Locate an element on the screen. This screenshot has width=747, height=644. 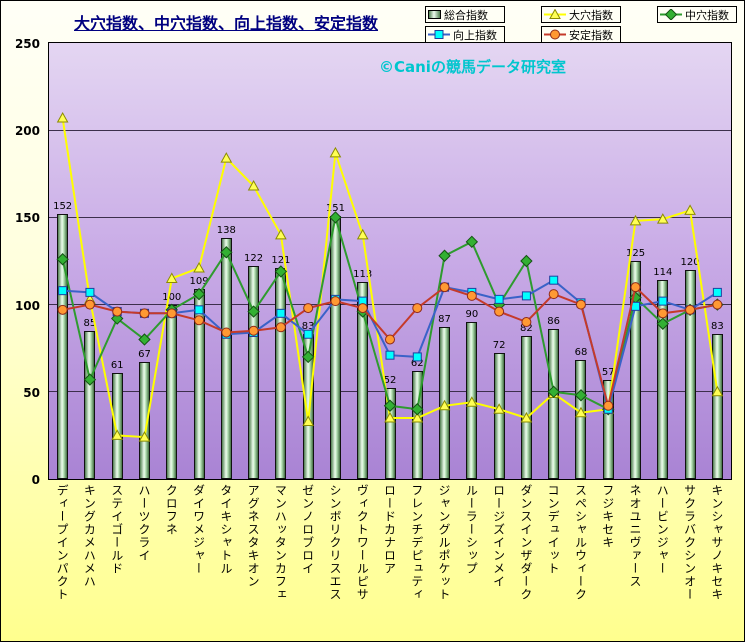
y-axis-label: 200 is located at coordinates (27, 131).